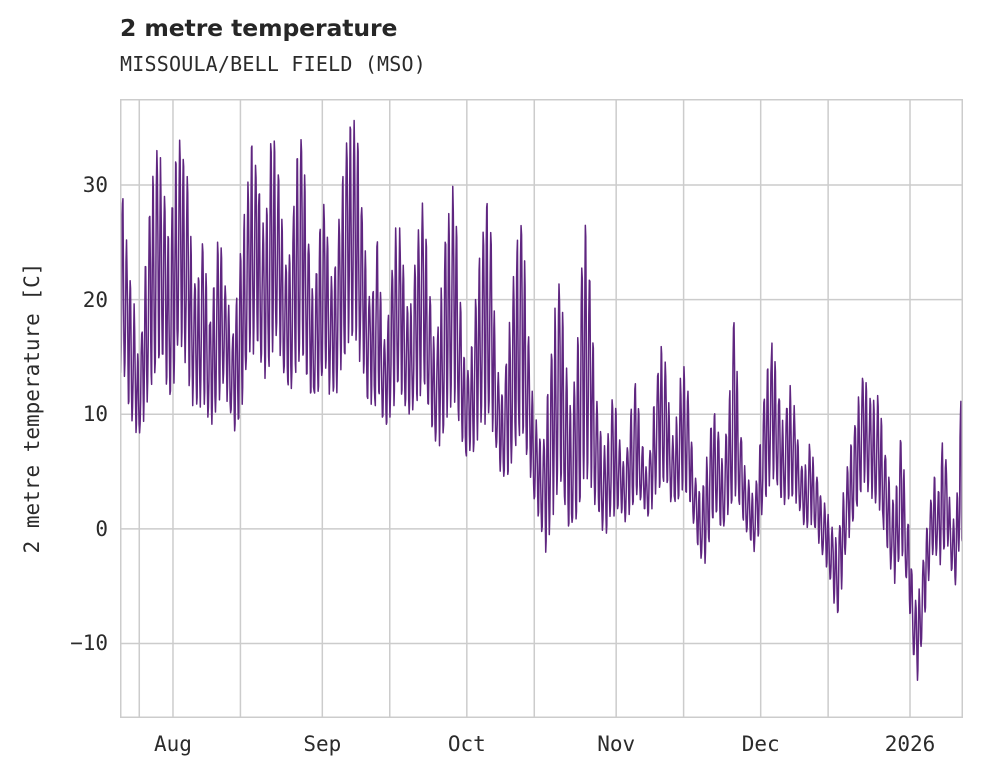  I want to click on page-title: 2 metre temperature, so click(259, 28).